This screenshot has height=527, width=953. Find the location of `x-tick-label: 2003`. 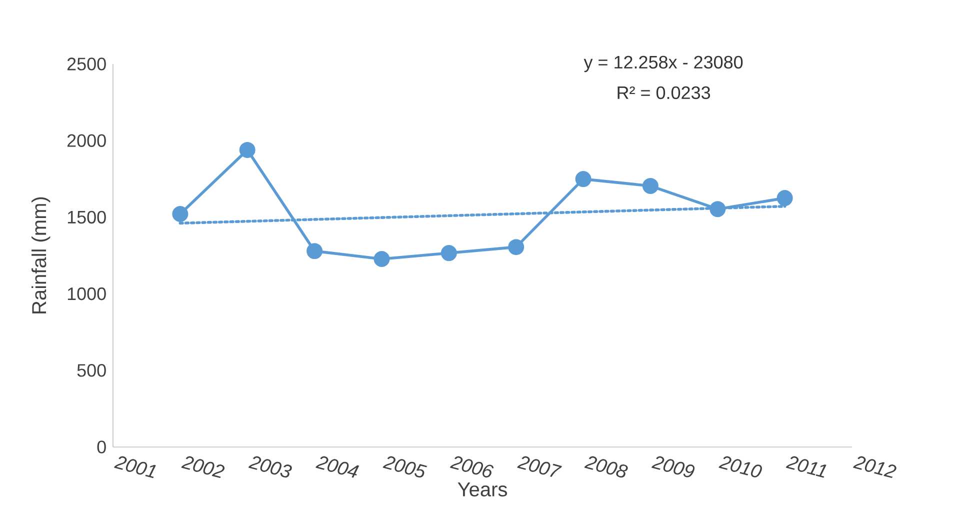

x-tick-label: 2003 is located at coordinates (270, 467).